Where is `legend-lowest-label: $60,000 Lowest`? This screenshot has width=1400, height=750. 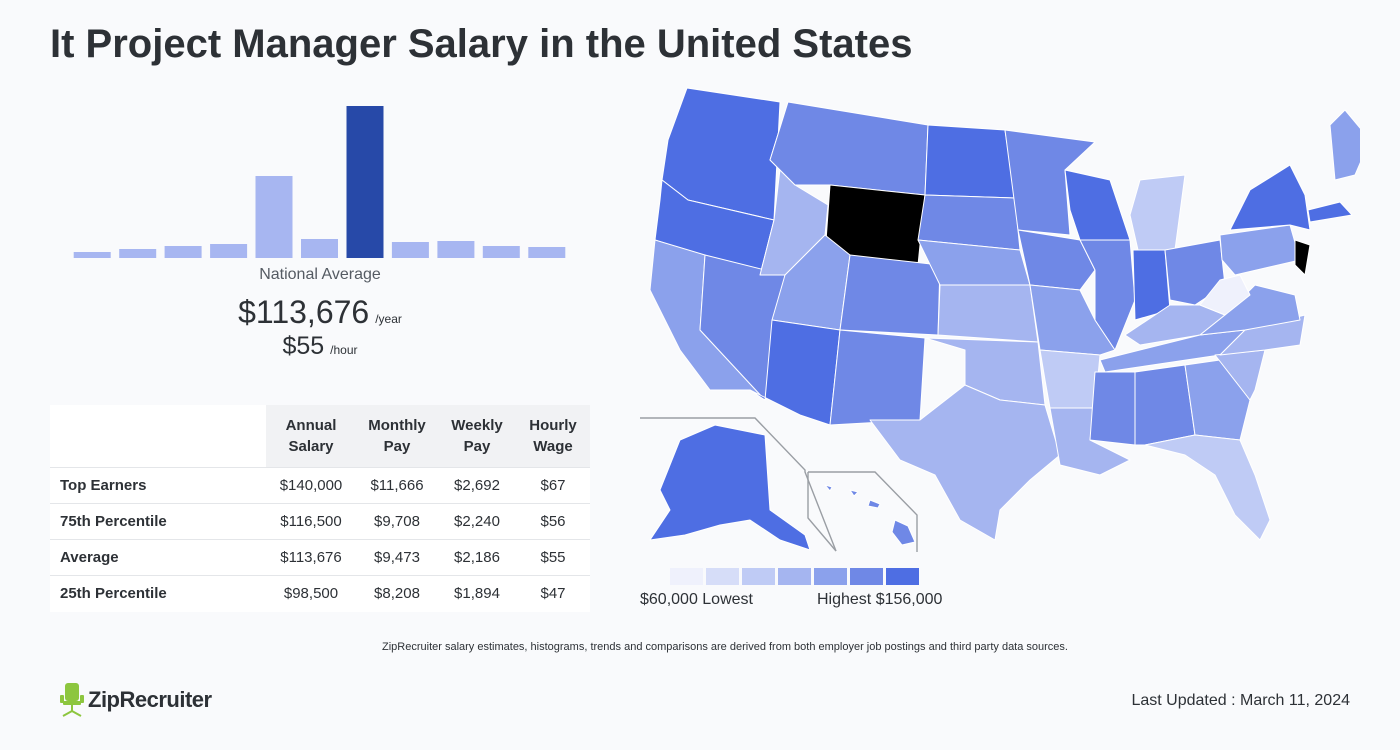
legend-lowest-label: $60,000 Lowest is located at coordinates (696, 599).